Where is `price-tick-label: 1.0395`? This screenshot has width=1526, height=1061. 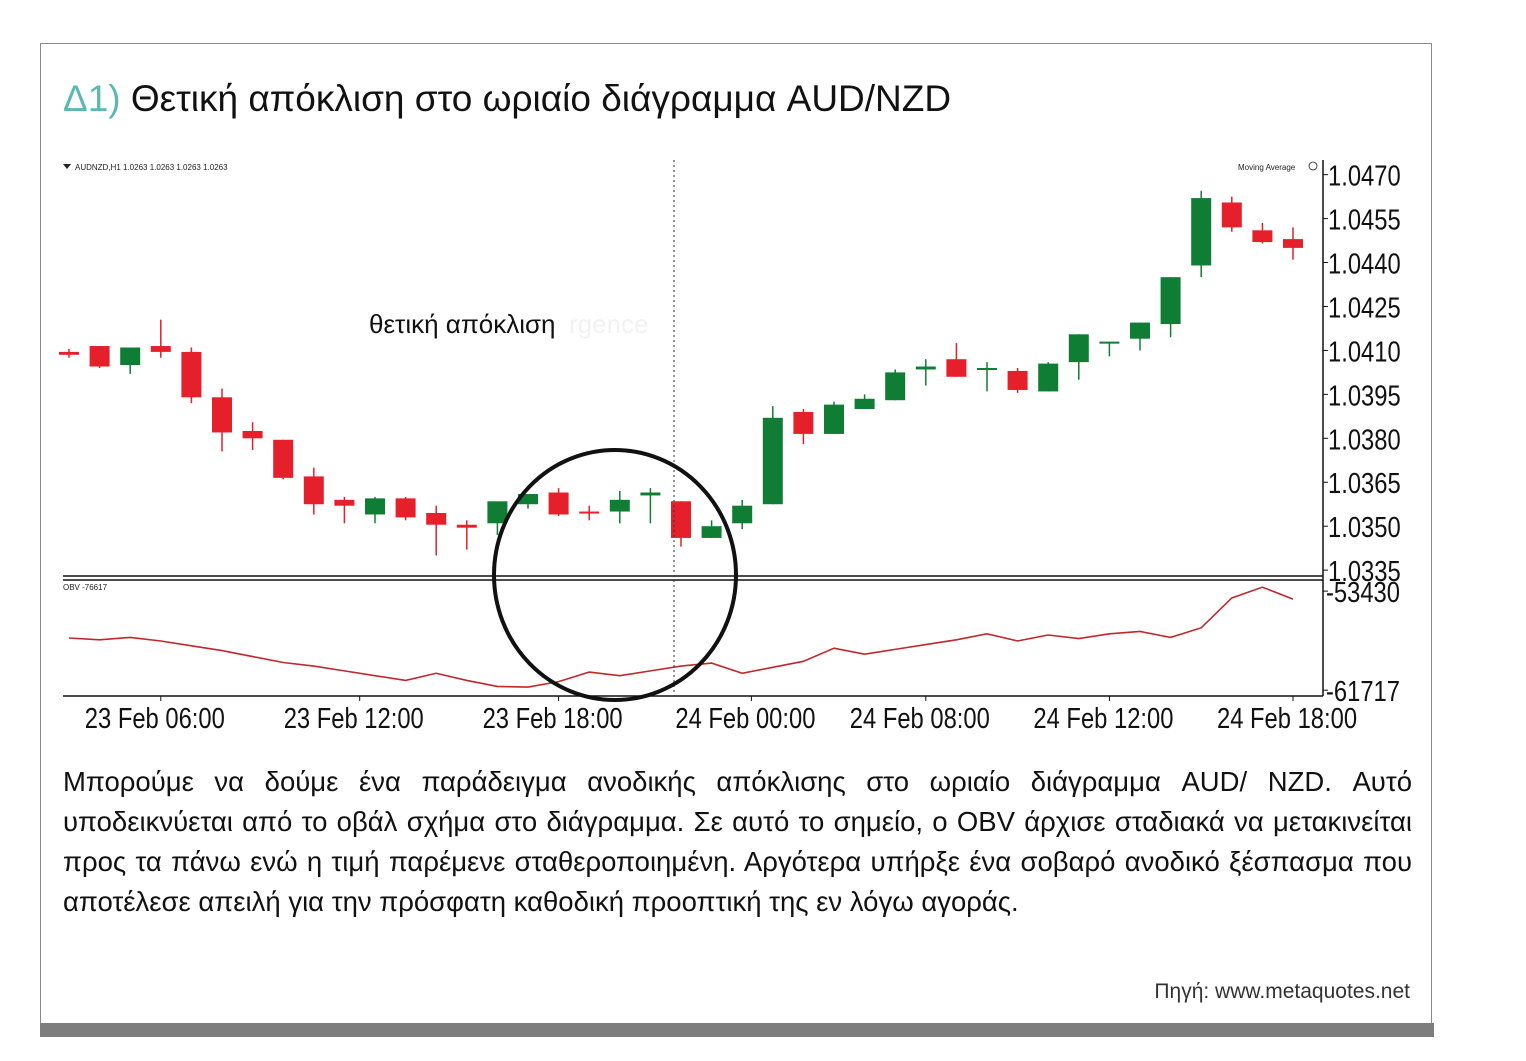 price-tick-label: 1.0395 is located at coordinates (1364, 395).